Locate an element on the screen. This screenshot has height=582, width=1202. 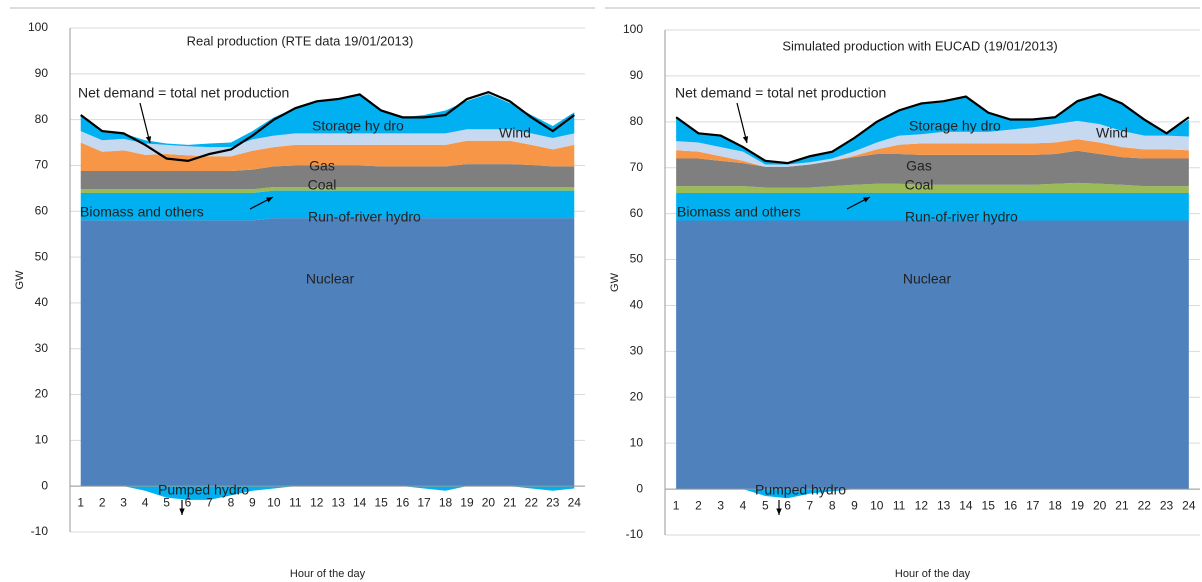
series-label: Biomass and others is located at coordinates (142, 212).